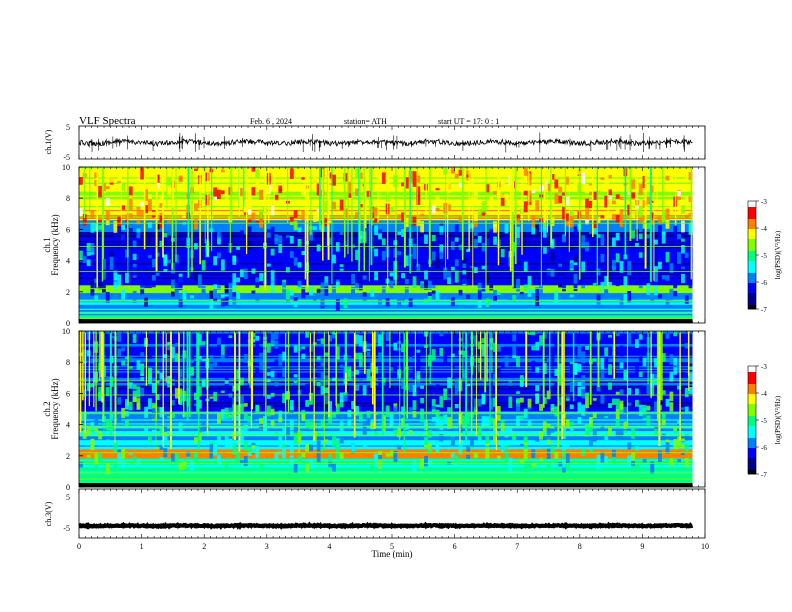 Image resolution: width=792 pixels, height=612 pixels. What do you see at coordinates (393, 546) in the screenshot?
I see `x-tick-labels: 0 1 2 3 4 5 6 7 8 9 10` at bounding box center [393, 546].